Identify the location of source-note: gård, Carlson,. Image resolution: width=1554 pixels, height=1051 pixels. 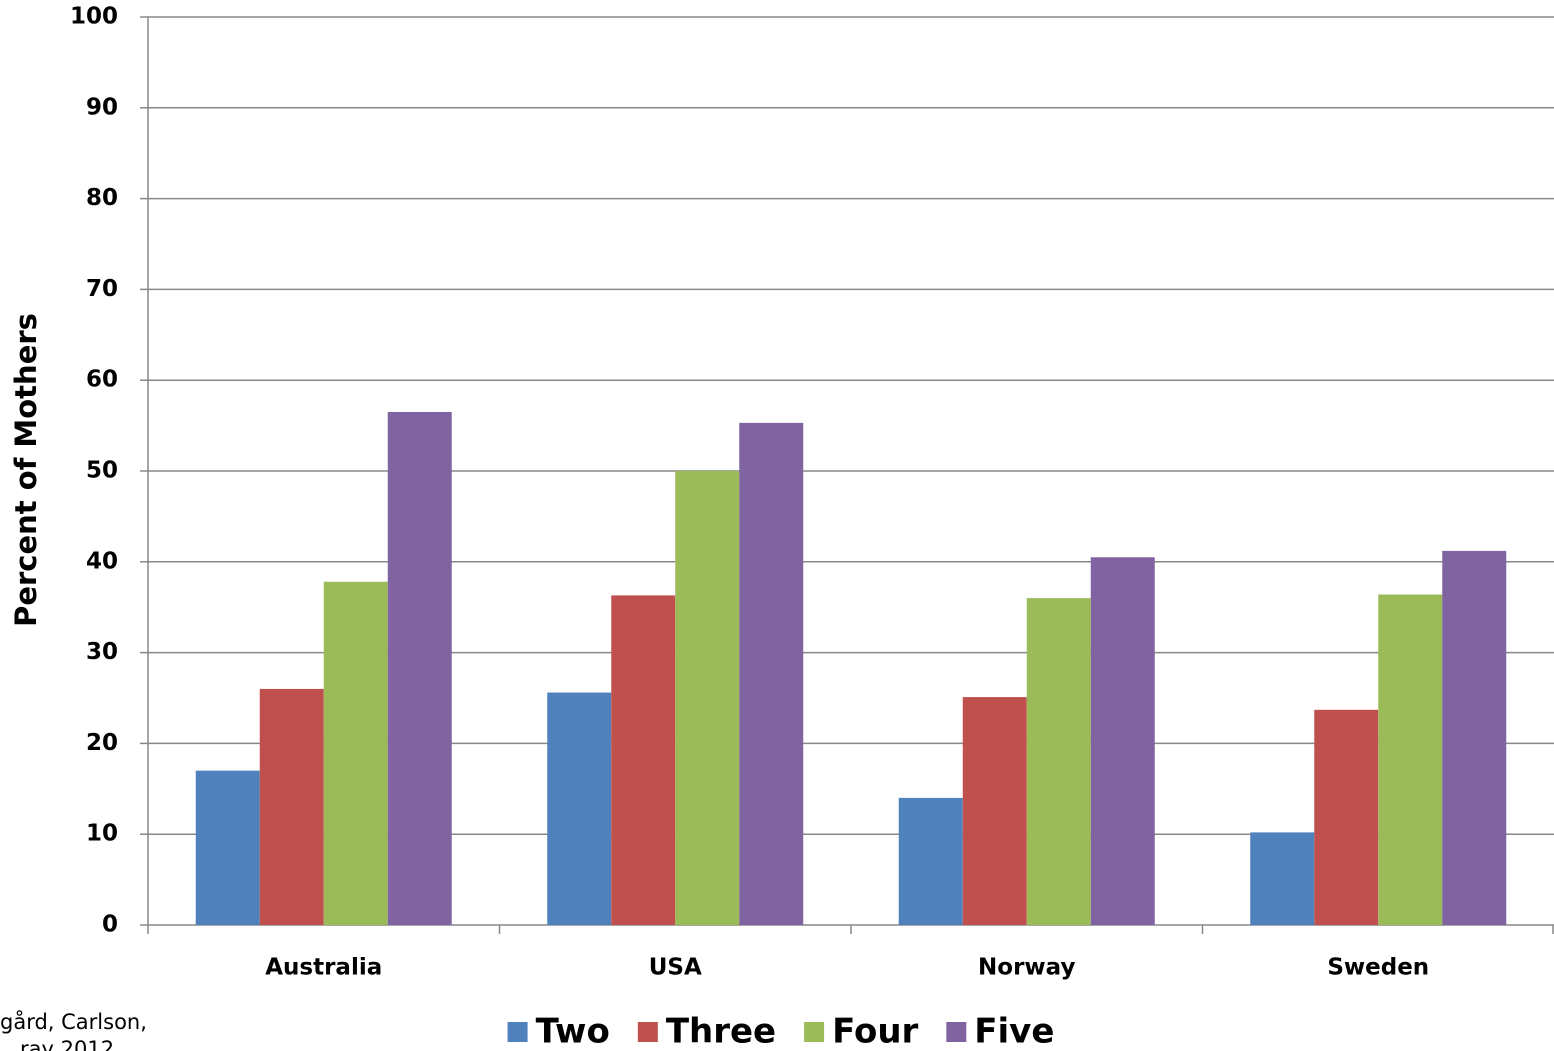
(73, 1021).